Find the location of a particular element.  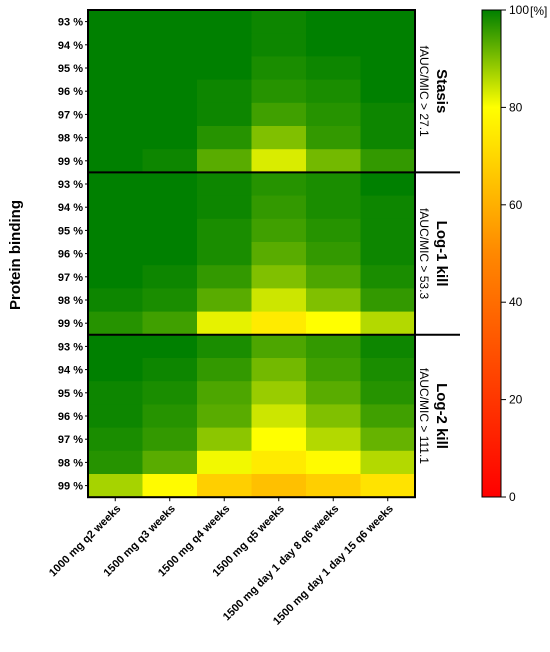

column-label: 1500 mg day 1 day 15 q6 weeks is located at coordinates (333, 565).